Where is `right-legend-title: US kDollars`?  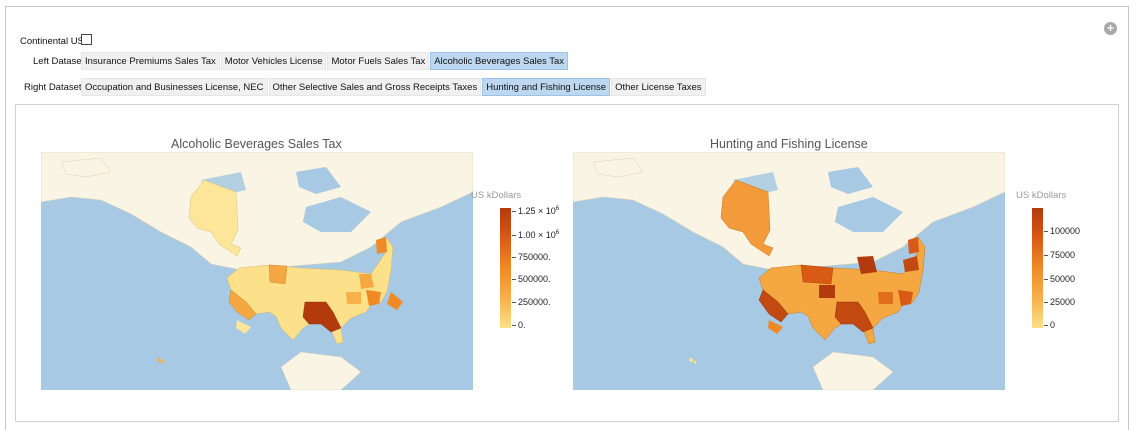
right-legend-title: US kDollars is located at coordinates (1041, 195).